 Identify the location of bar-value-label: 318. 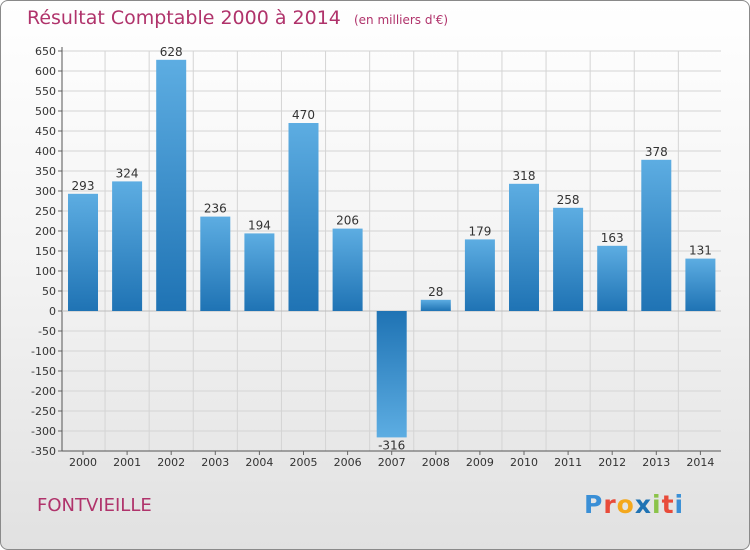
(524, 176).